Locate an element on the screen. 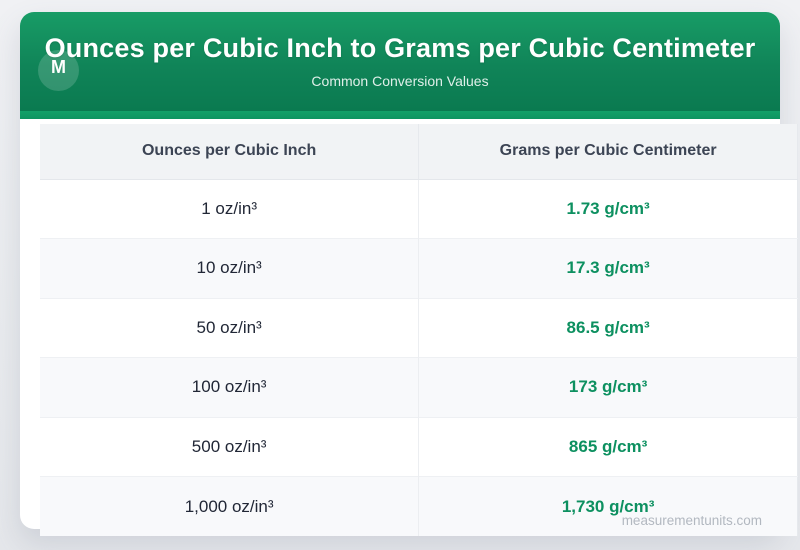 This screenshot has height=550, width=800. oz-value-cell: 1,000 oz/in³ is located at coordinates (230, 506).